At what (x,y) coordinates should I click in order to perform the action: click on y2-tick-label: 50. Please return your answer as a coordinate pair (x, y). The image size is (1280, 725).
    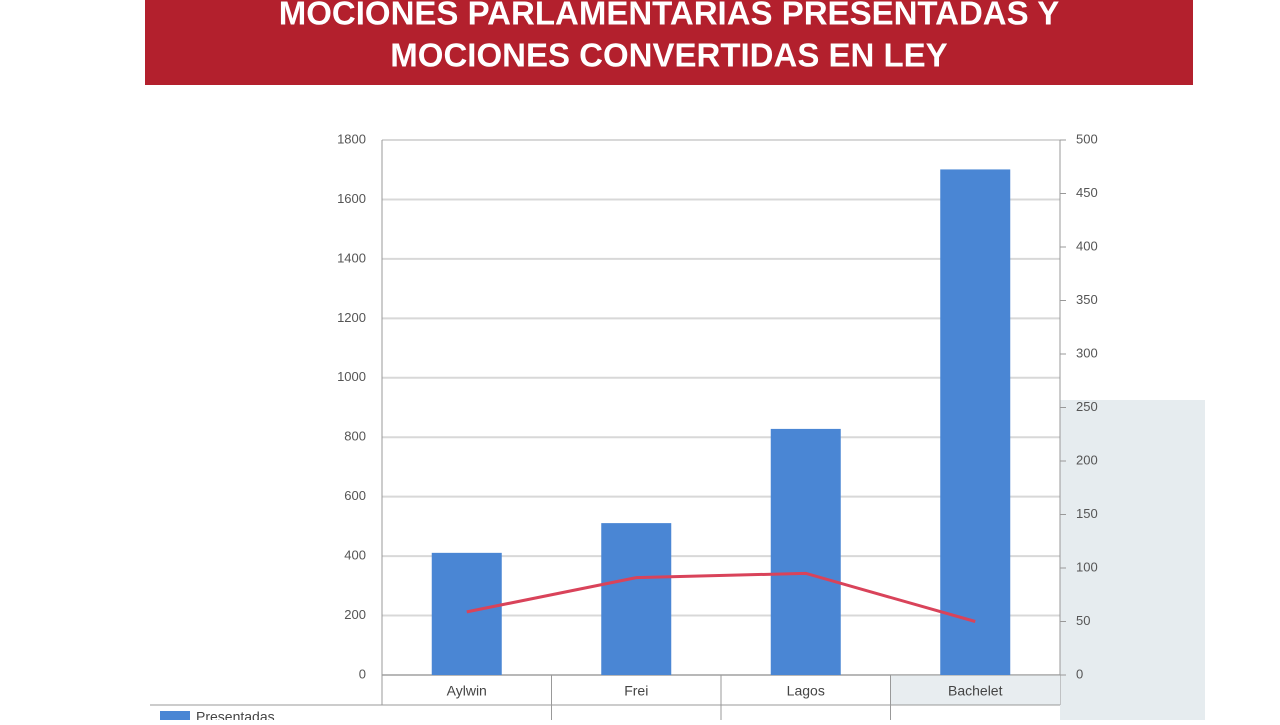
    Looking at the image, I should click on (1083, 620).